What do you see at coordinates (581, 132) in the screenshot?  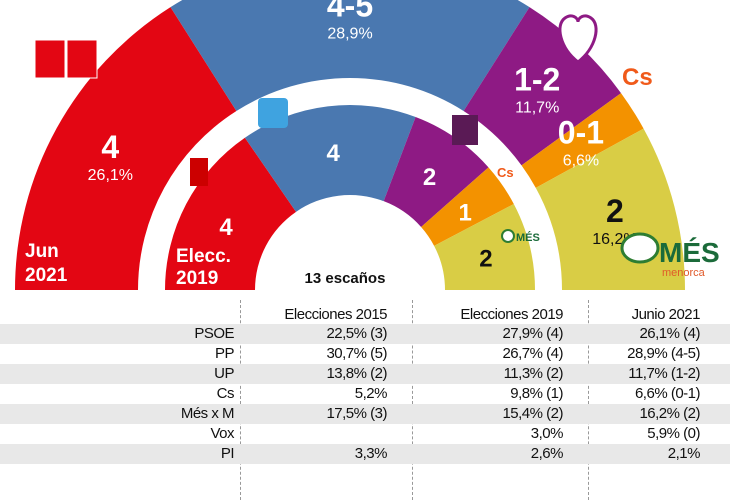 I see `seat-label: 0-1` at bounding box center [581, 132].